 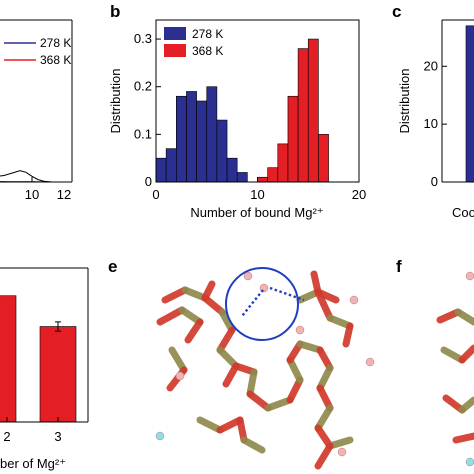 I want to click on panel-f-molecular-snapshot: f, so click(x=435, y=362).